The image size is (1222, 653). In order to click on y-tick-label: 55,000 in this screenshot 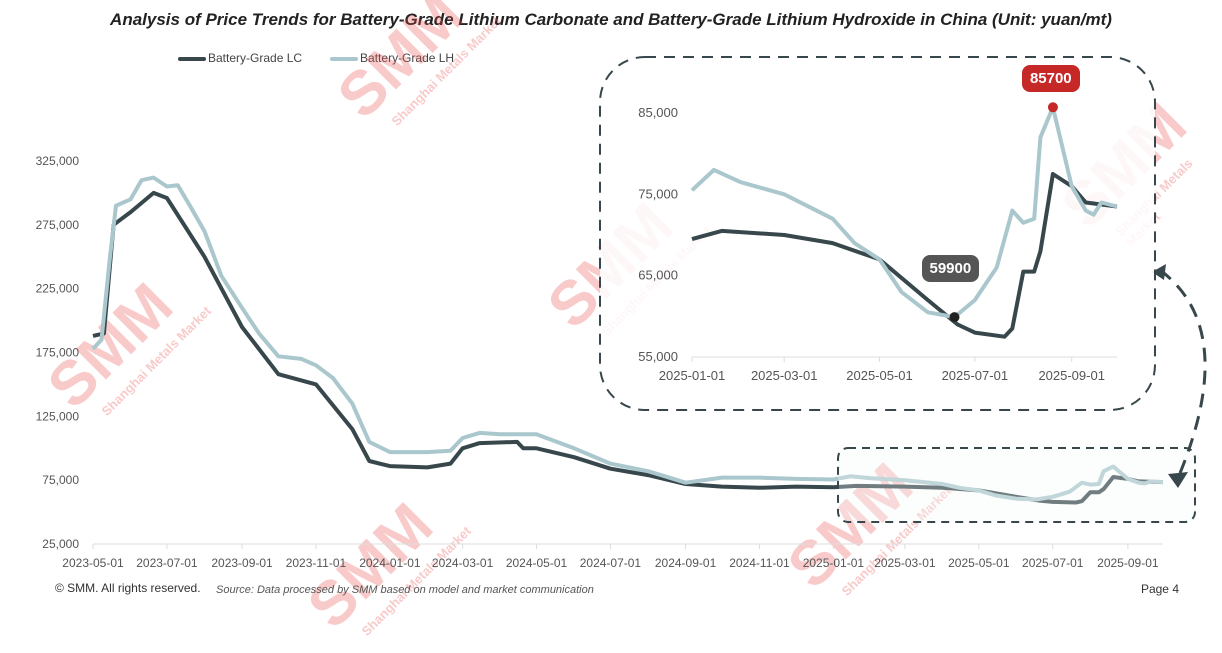, I will do `click(658, 356)`.